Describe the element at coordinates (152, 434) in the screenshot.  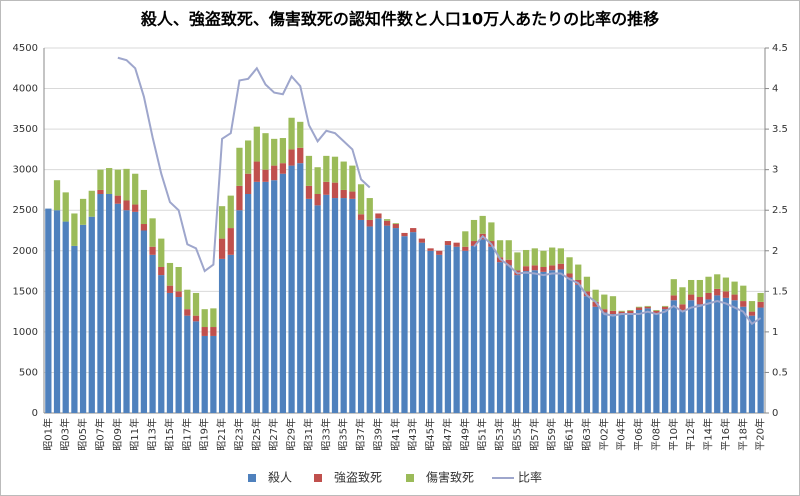
I see `x-tick-label: 昭13年` at that location.